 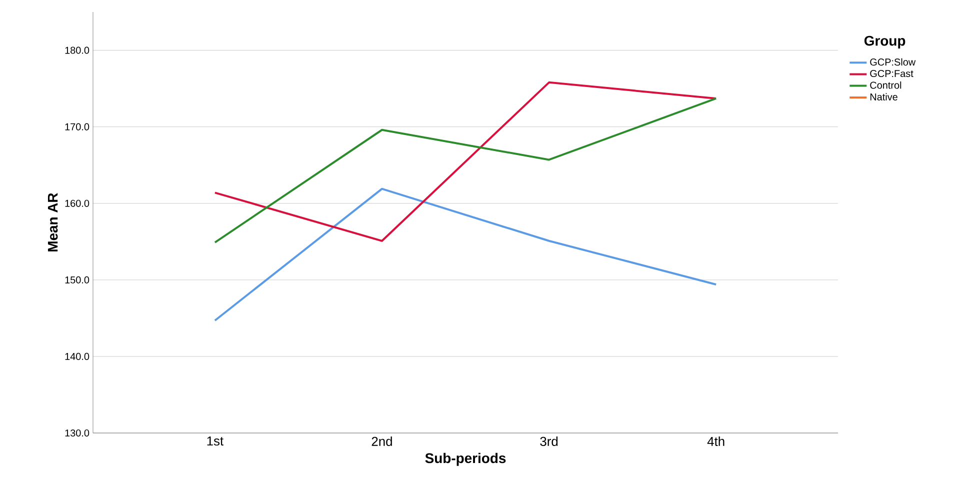 I want to click on legend-label: Native, so click(x=884, y=96).